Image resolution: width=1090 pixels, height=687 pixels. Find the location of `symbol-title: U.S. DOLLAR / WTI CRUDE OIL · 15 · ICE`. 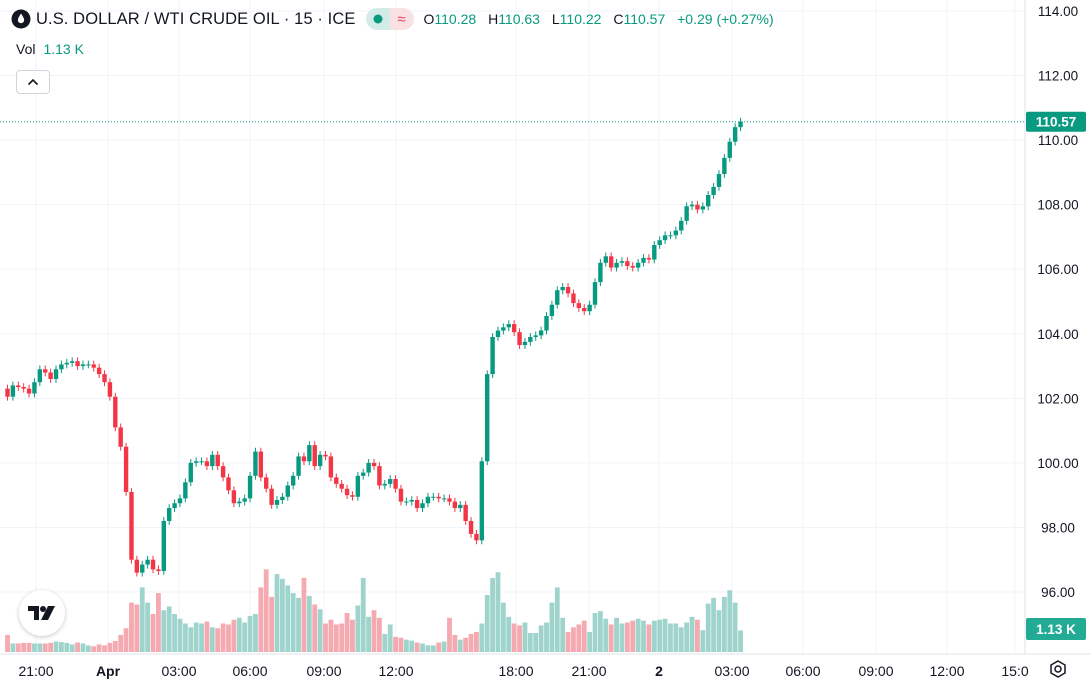

symbol-title: U.S. DOLLAR / WTI CRUDE OIL · 15 · ICE is located at coordinates (196, 18).